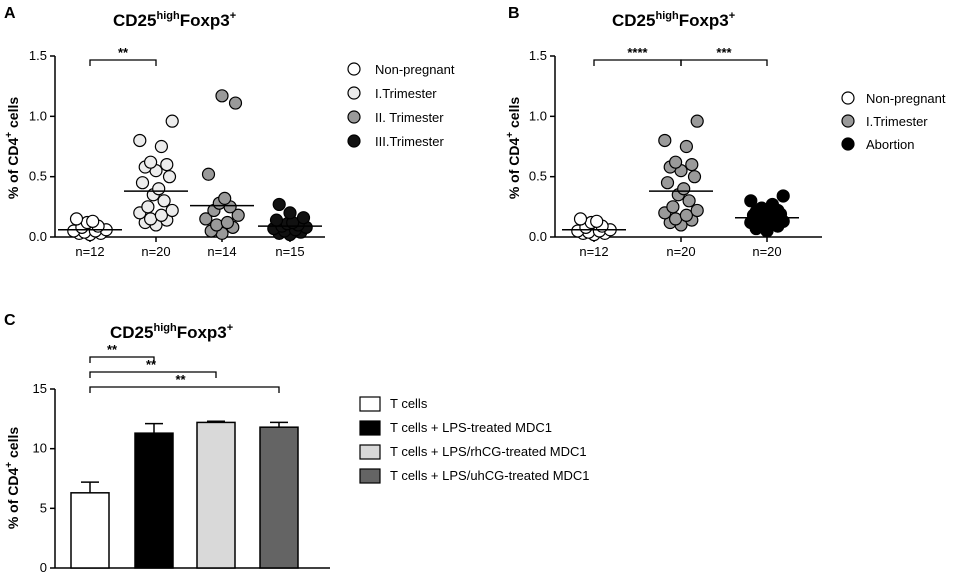  I want to click on panel-a-ytick-label: 0.5, so click(38, 176).